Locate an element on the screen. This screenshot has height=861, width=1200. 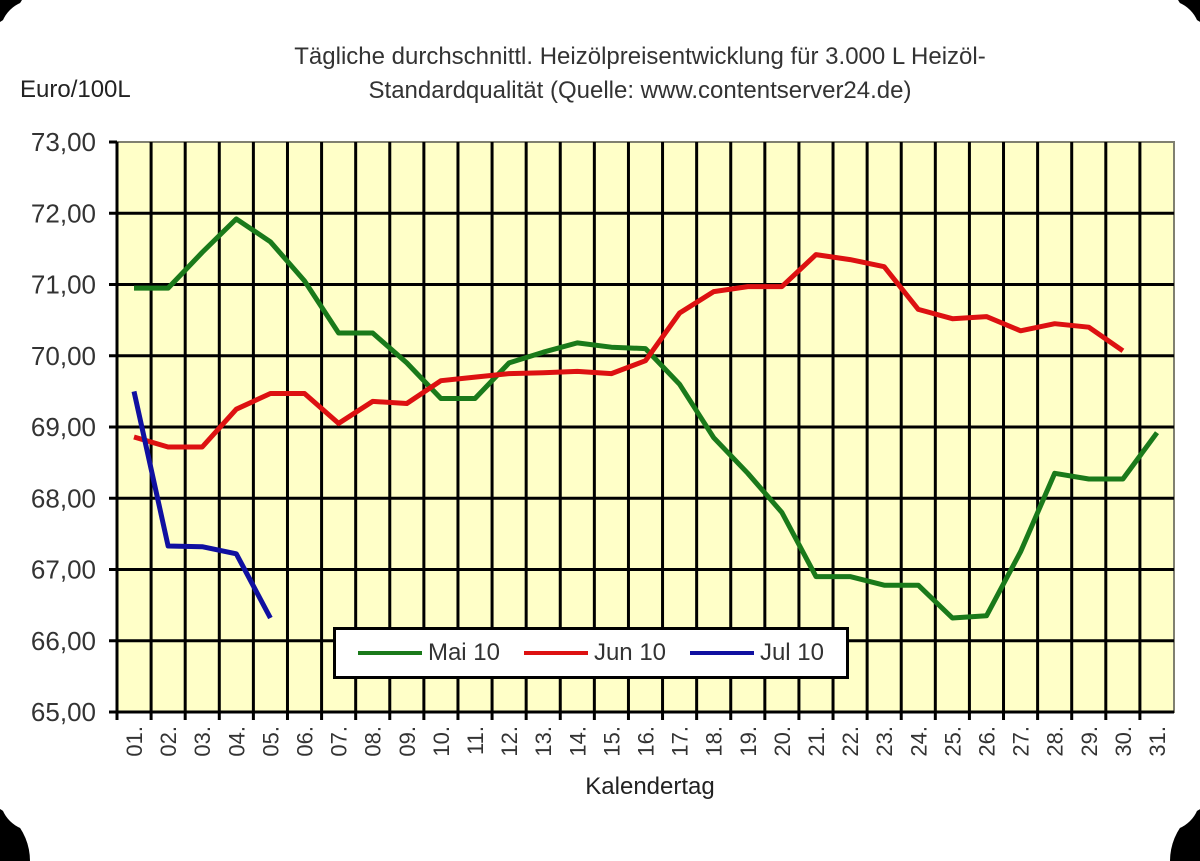
y-tick-label: 67,00 is located at coordinates (63, 570).